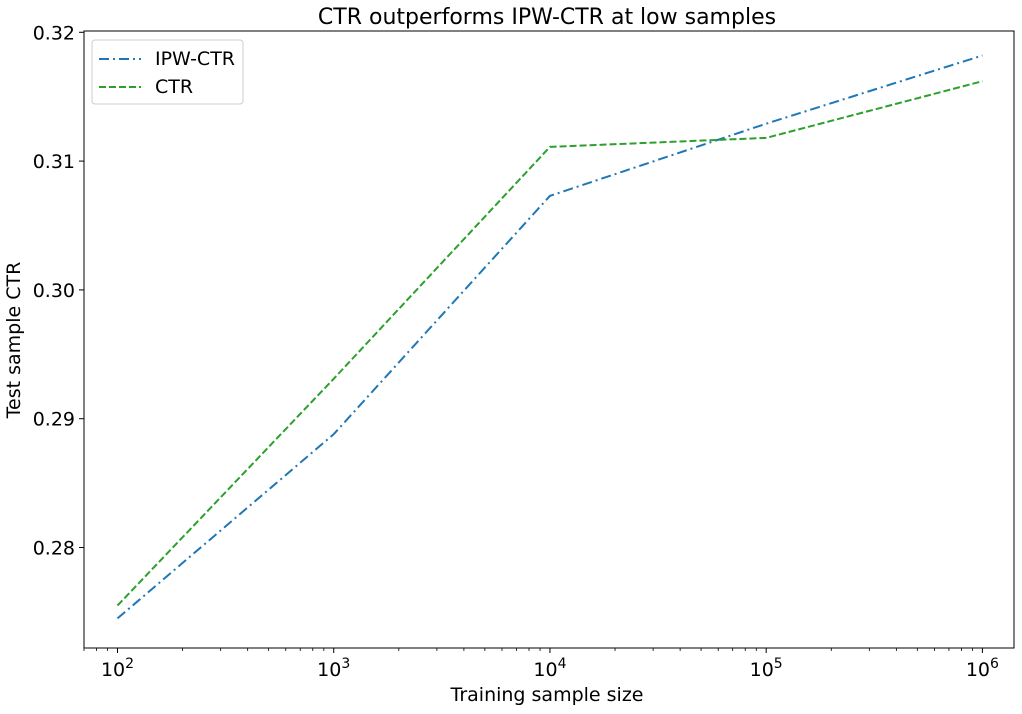  Describe the element at coordinates (54, 33) in the screenshot. I see `y-tick-label: 0.32` at that location.